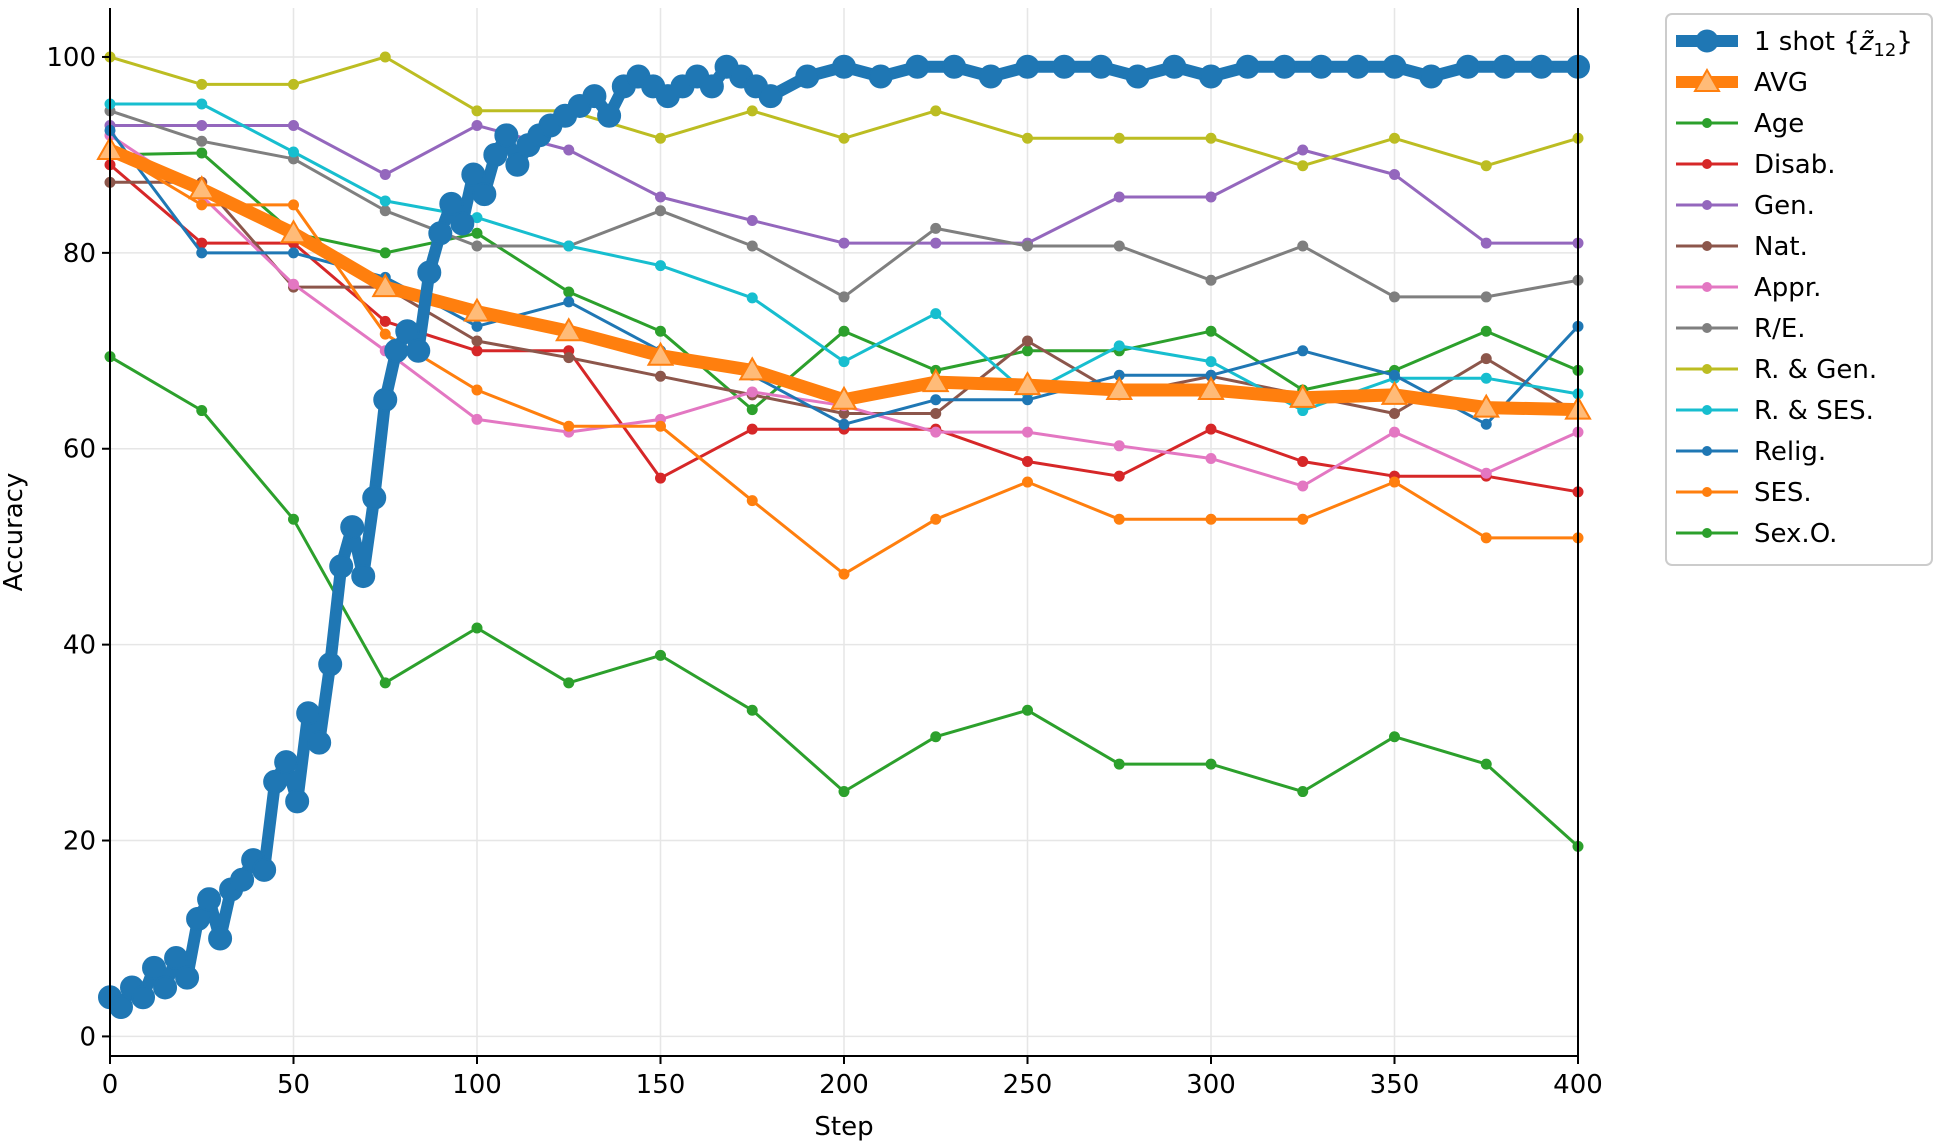  What do you see at coordinates (1211, 1085) in the screenshot?
I see `x-tick-label: 300` at bounding box center [1211, 1085].